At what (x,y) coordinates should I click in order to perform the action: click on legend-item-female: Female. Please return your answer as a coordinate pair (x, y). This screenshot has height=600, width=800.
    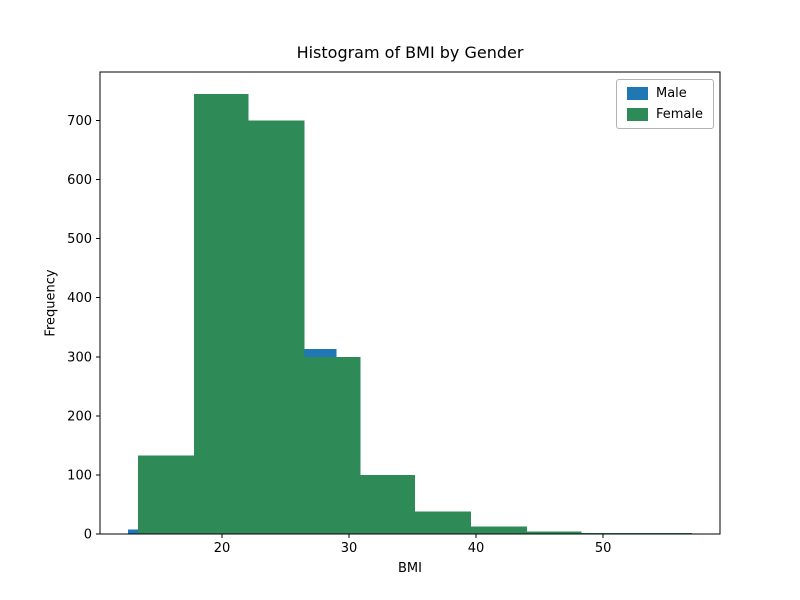
    Looking at the image, I should click on (665, 114).